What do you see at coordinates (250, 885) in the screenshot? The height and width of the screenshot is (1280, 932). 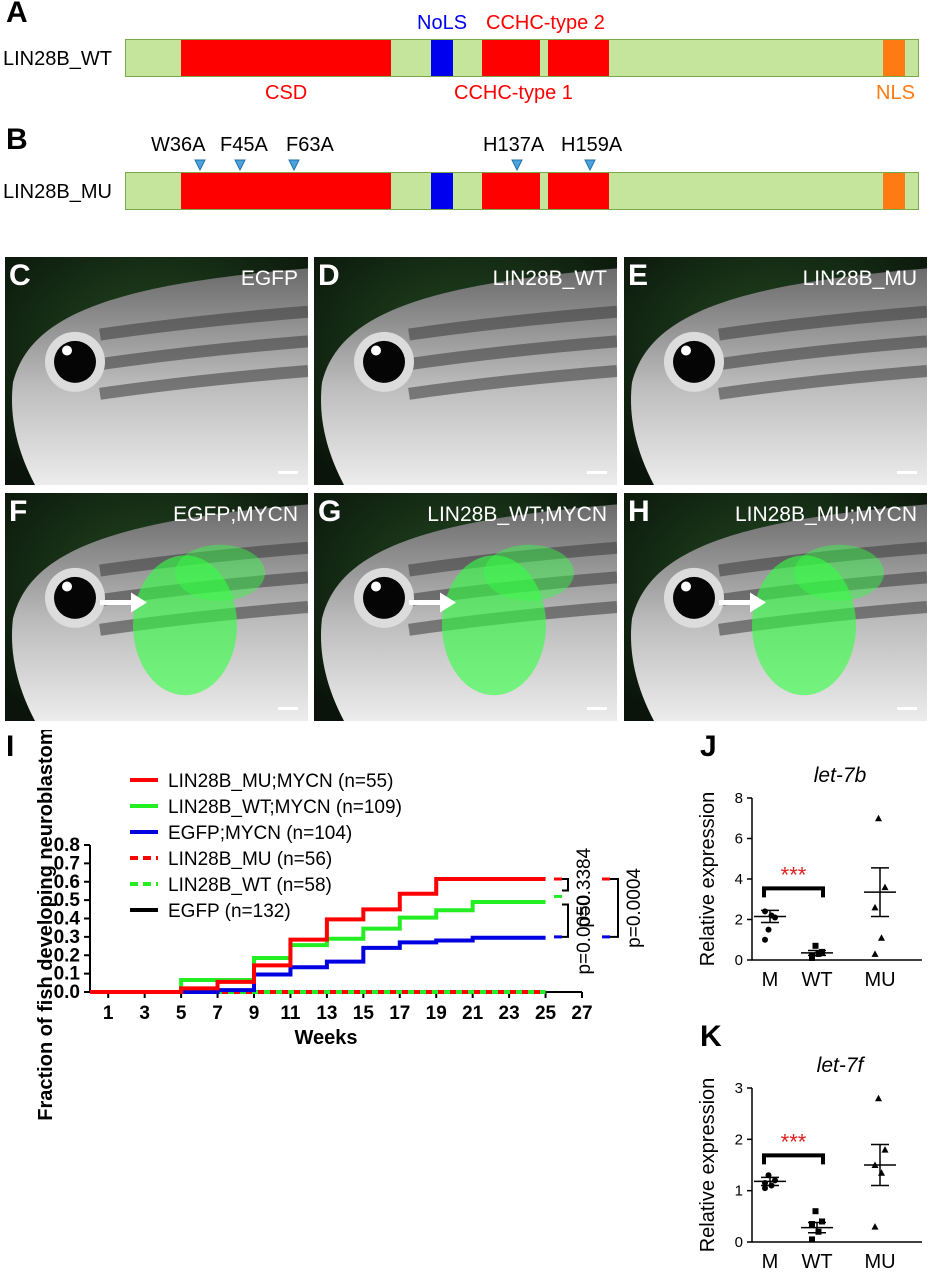 I see `legend-label: LIN28B_WT (n=58)` at bounding box center [250, 885].